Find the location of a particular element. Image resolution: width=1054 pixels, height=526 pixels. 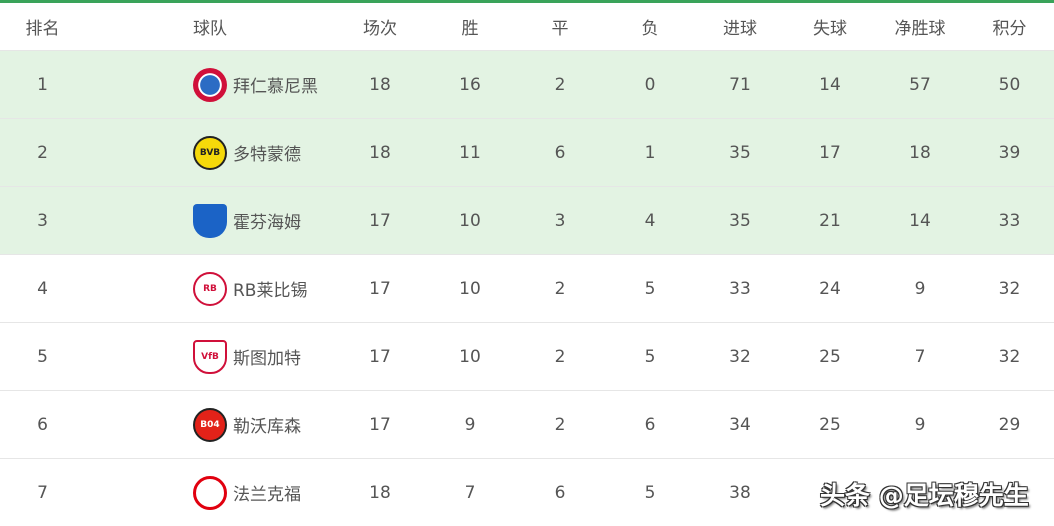

goals-for-cell: 38 is located at coordinates (740, 492).